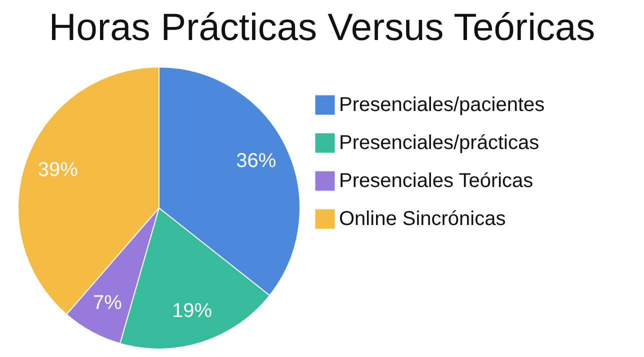  What do you see at coordinates (439, 143) in the screenshot?
I see `legend-label: Presenciales/prácticas` at bounding box center [439, 143].